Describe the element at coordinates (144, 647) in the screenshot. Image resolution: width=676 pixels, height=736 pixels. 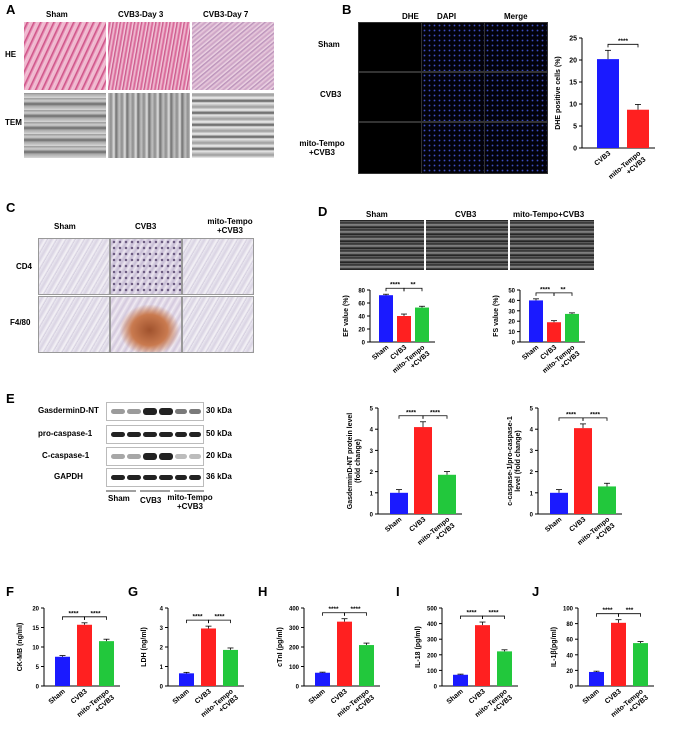
I see `y-axis-label: LDH (ng/ml)` at that location.